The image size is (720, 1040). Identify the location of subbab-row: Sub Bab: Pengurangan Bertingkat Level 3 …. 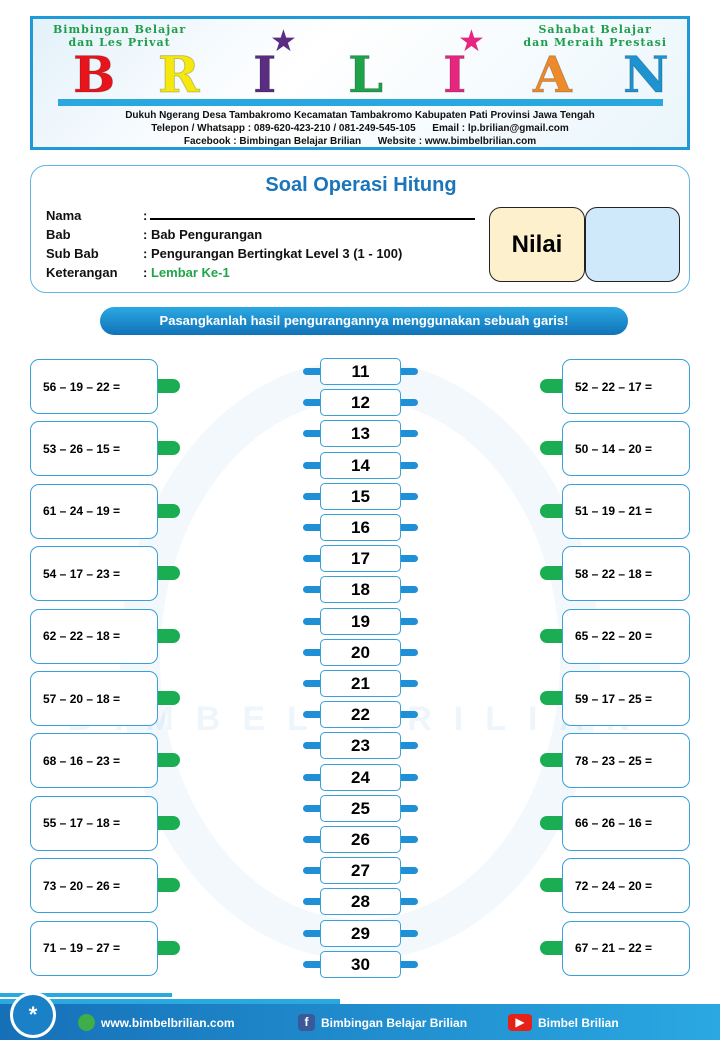
(224, 253).